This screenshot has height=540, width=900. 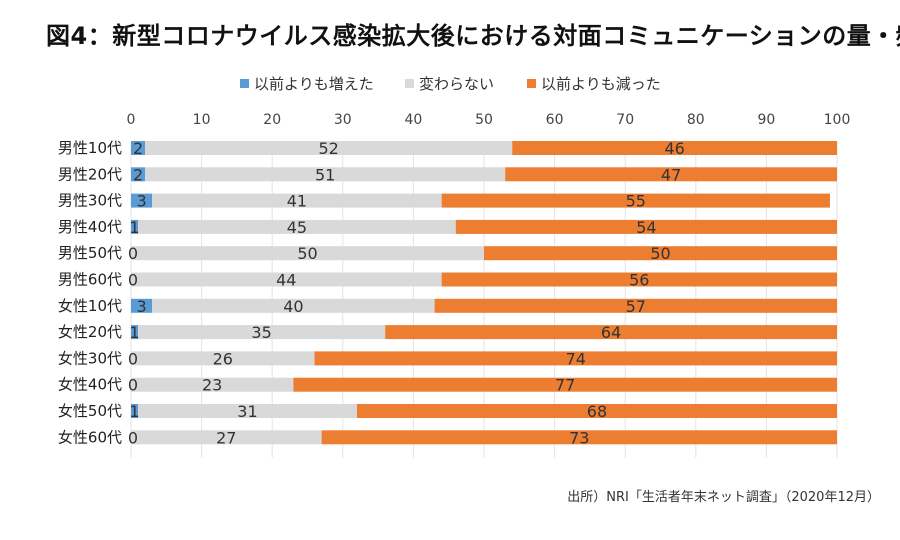 What do you see at coordinates (90, 201) in the screenshot?
I see `category-label: 男性30代` at bounding box center [90, 201].